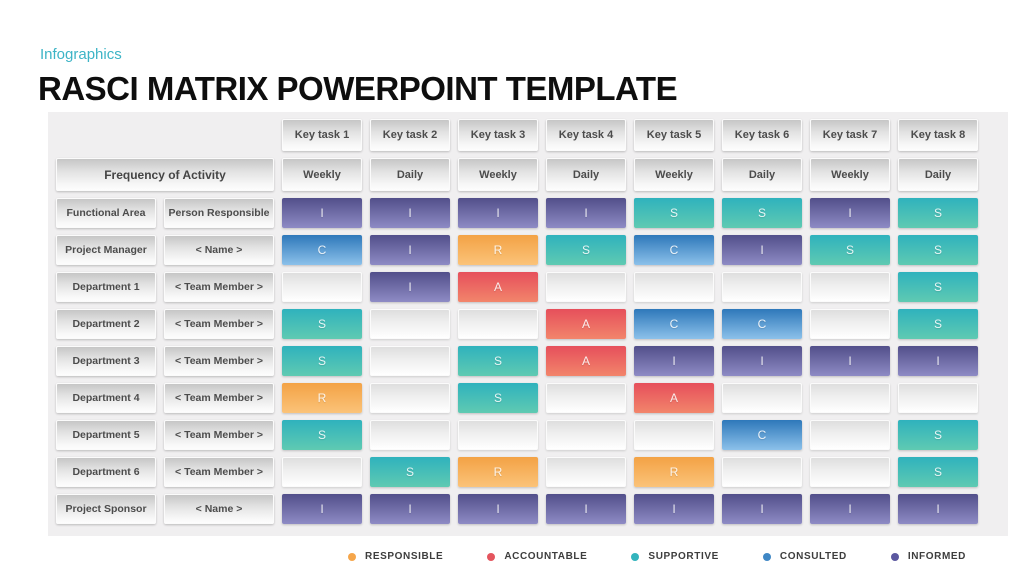  What do you see at coordinates (106, 472) in the screenshot?
I see `row-area-label: Department 6` at bounding box center [106, 472].